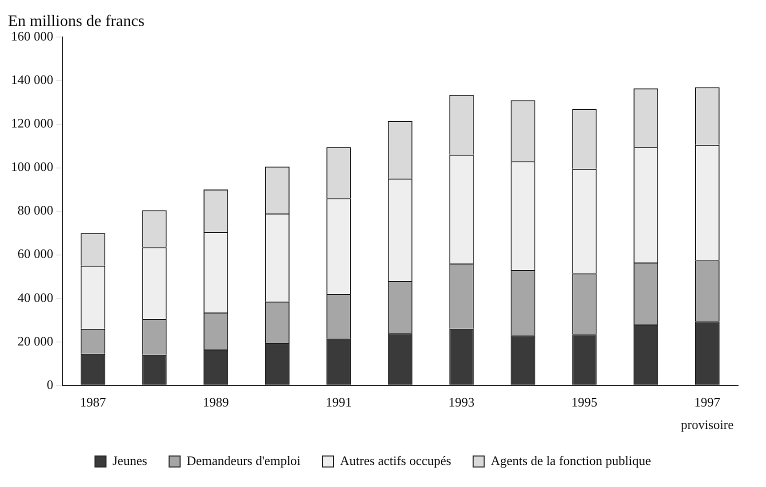 The height and width of the screenshot is (487, 766). I want to click on chart-title: En millions de francs, so click(76, 21).